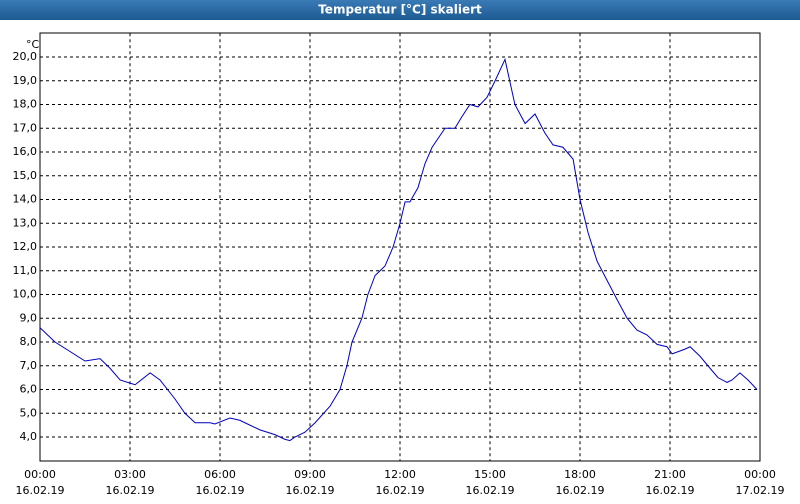 This screenshot has height=504, width=800. I want to click on x-tick-label: 06:00, so click(220, 474).